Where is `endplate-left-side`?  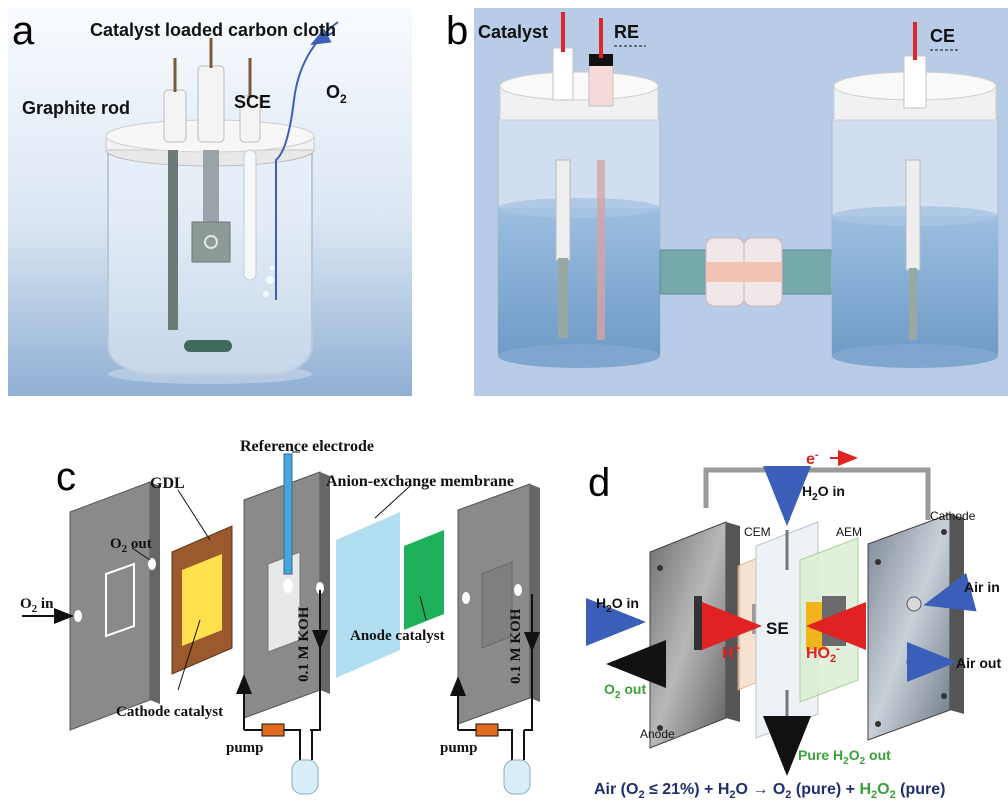 endplate-left-side is located at coordinates (155, 593).